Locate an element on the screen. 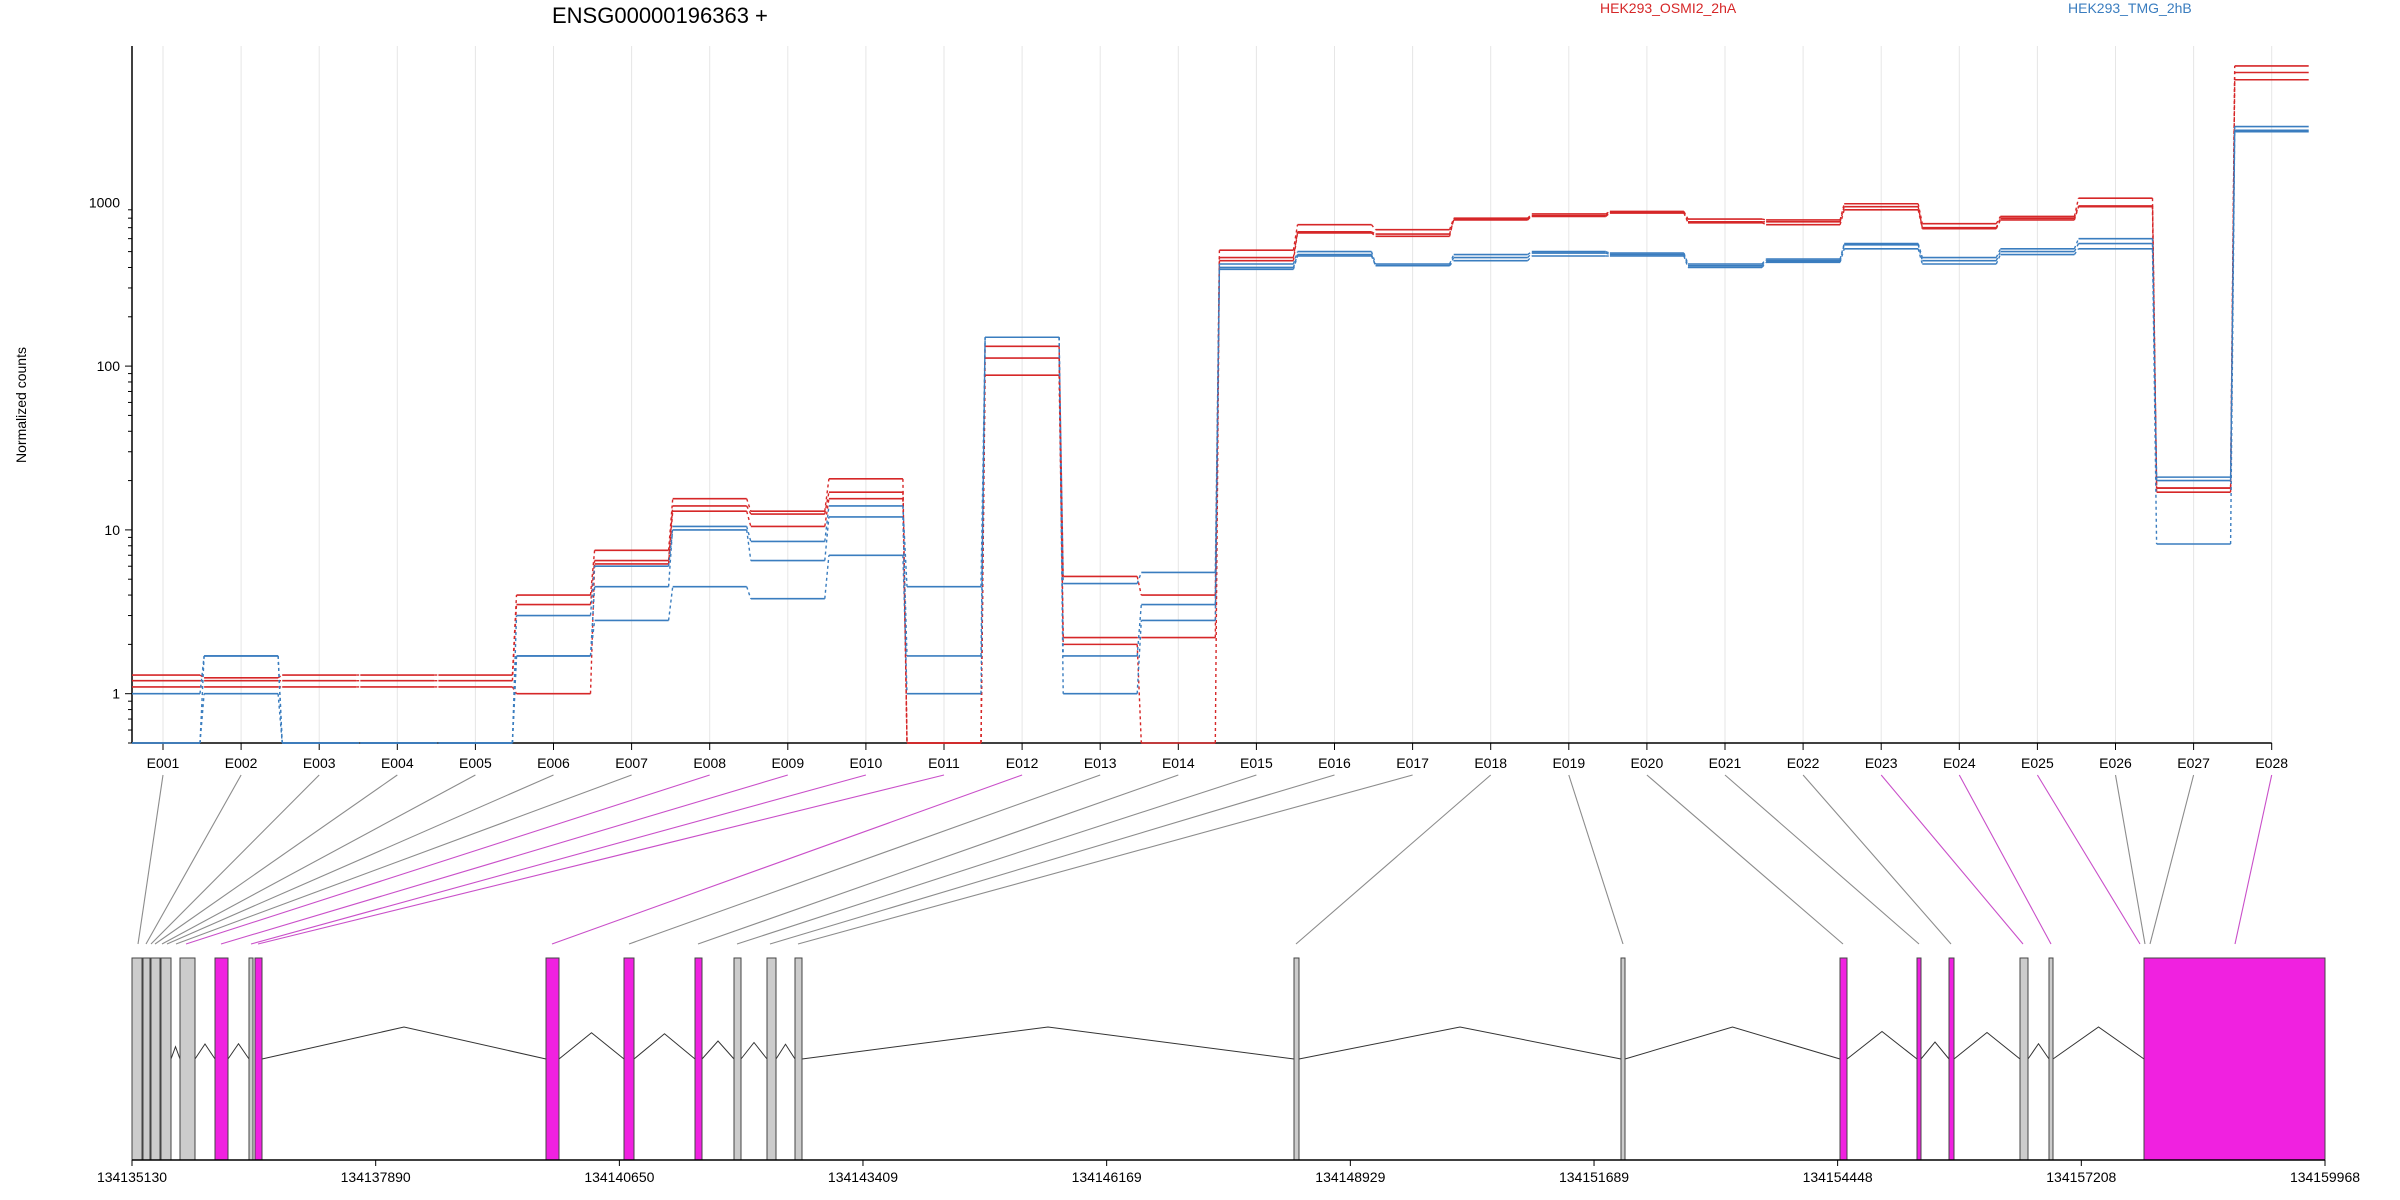  x-tick-label-e008: E008 is located at coordinates (709, 763).